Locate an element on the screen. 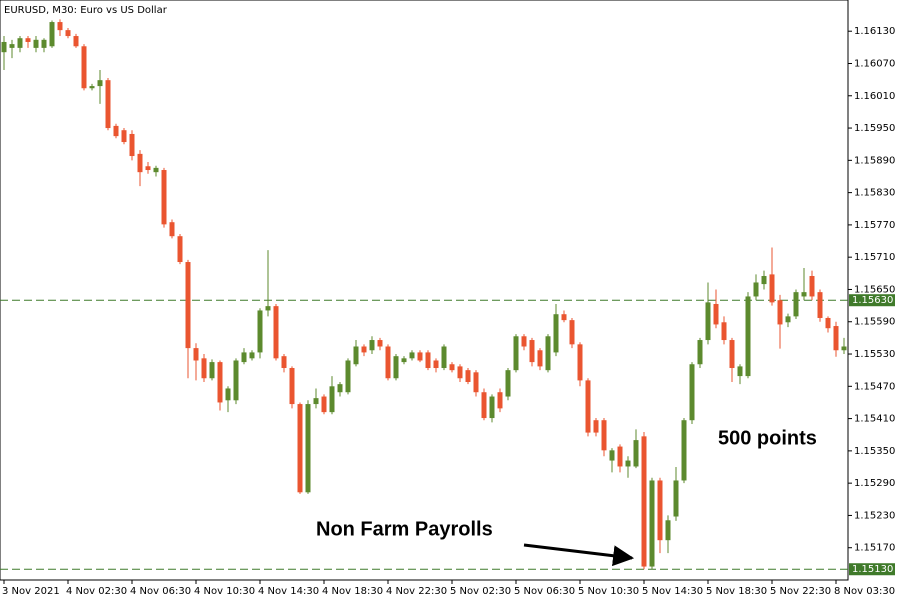 Image resolution: width=908 pixels, height=607 pixels. y-tick-label: 1.15410 is located at coordinates (874, 419).